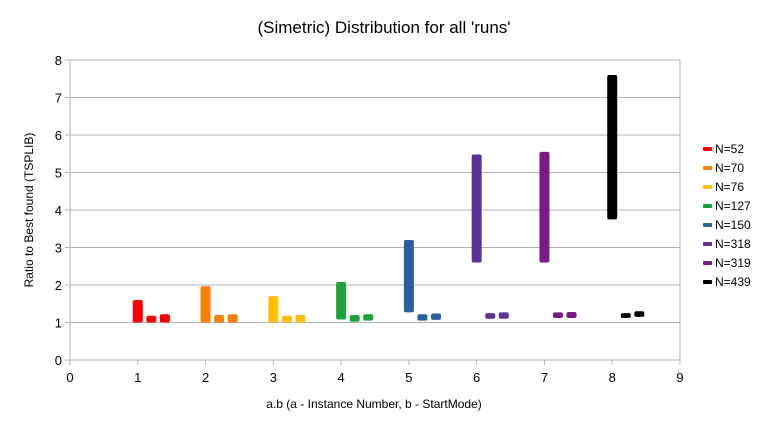 The image size is (764, 430). What do you see at coordinates (544, 377) in the screenshot?
I see `x-tick-label: 7` at bounding box center [544, 377].